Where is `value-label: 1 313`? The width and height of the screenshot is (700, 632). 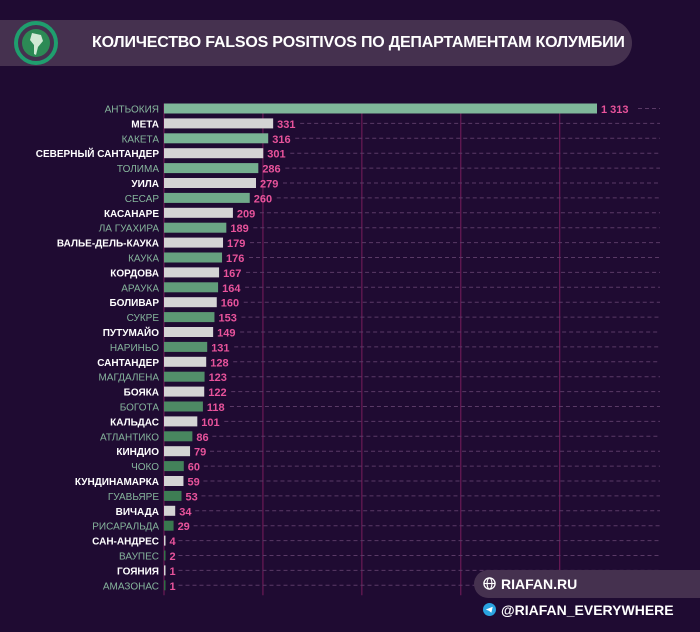 value-label: 1 313 is located at coordinates (615, 110).